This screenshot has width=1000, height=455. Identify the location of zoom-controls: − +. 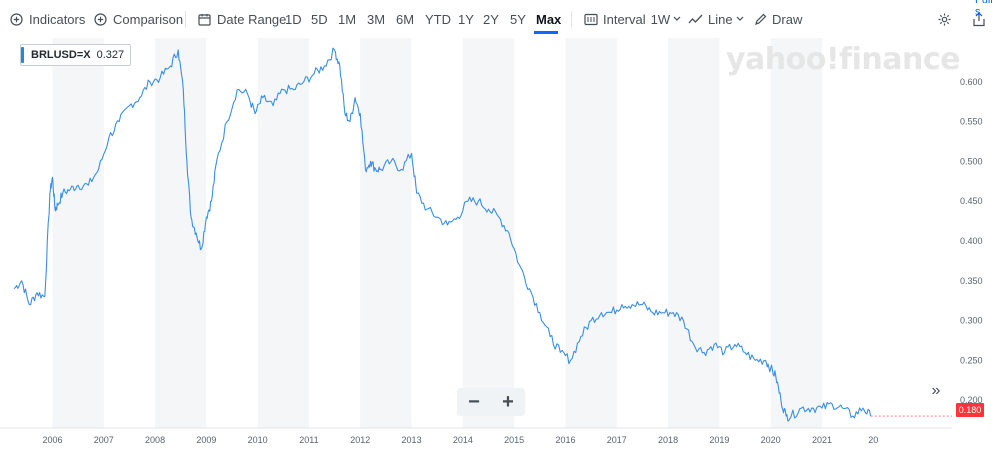
(491, 402).